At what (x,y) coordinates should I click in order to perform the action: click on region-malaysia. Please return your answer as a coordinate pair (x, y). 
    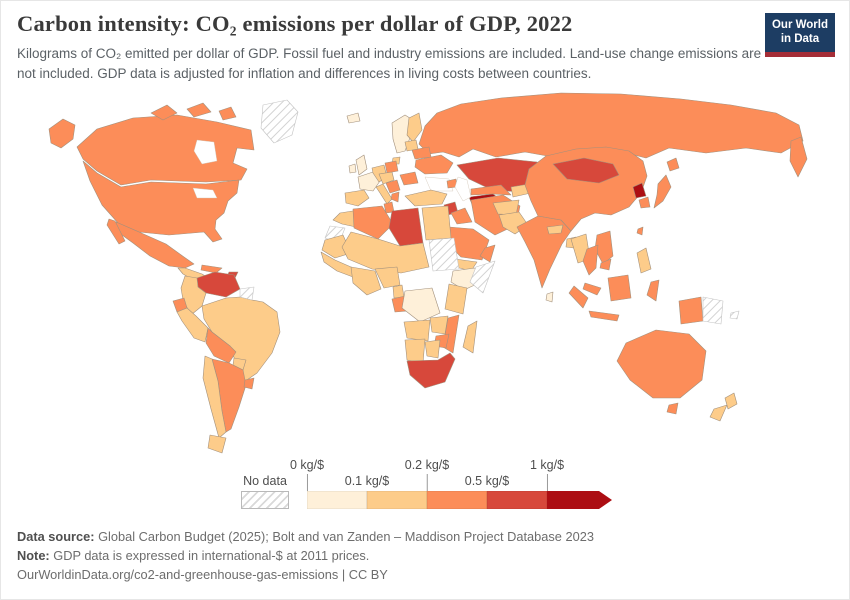
    Looking at the image, I should click on (592, 289).